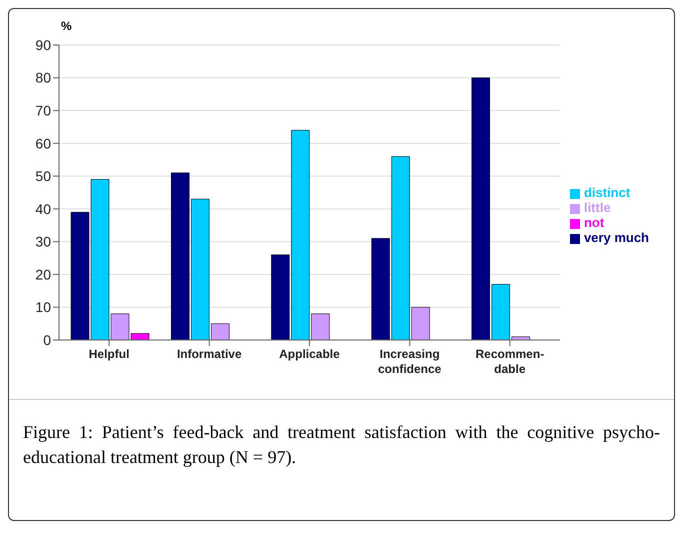 The width and height of the screenshot is (683, 543). What do you see at coordinates (607, 192) in the screenshot?
I see `legend-label: distinct` at bounding box center [607, 192].